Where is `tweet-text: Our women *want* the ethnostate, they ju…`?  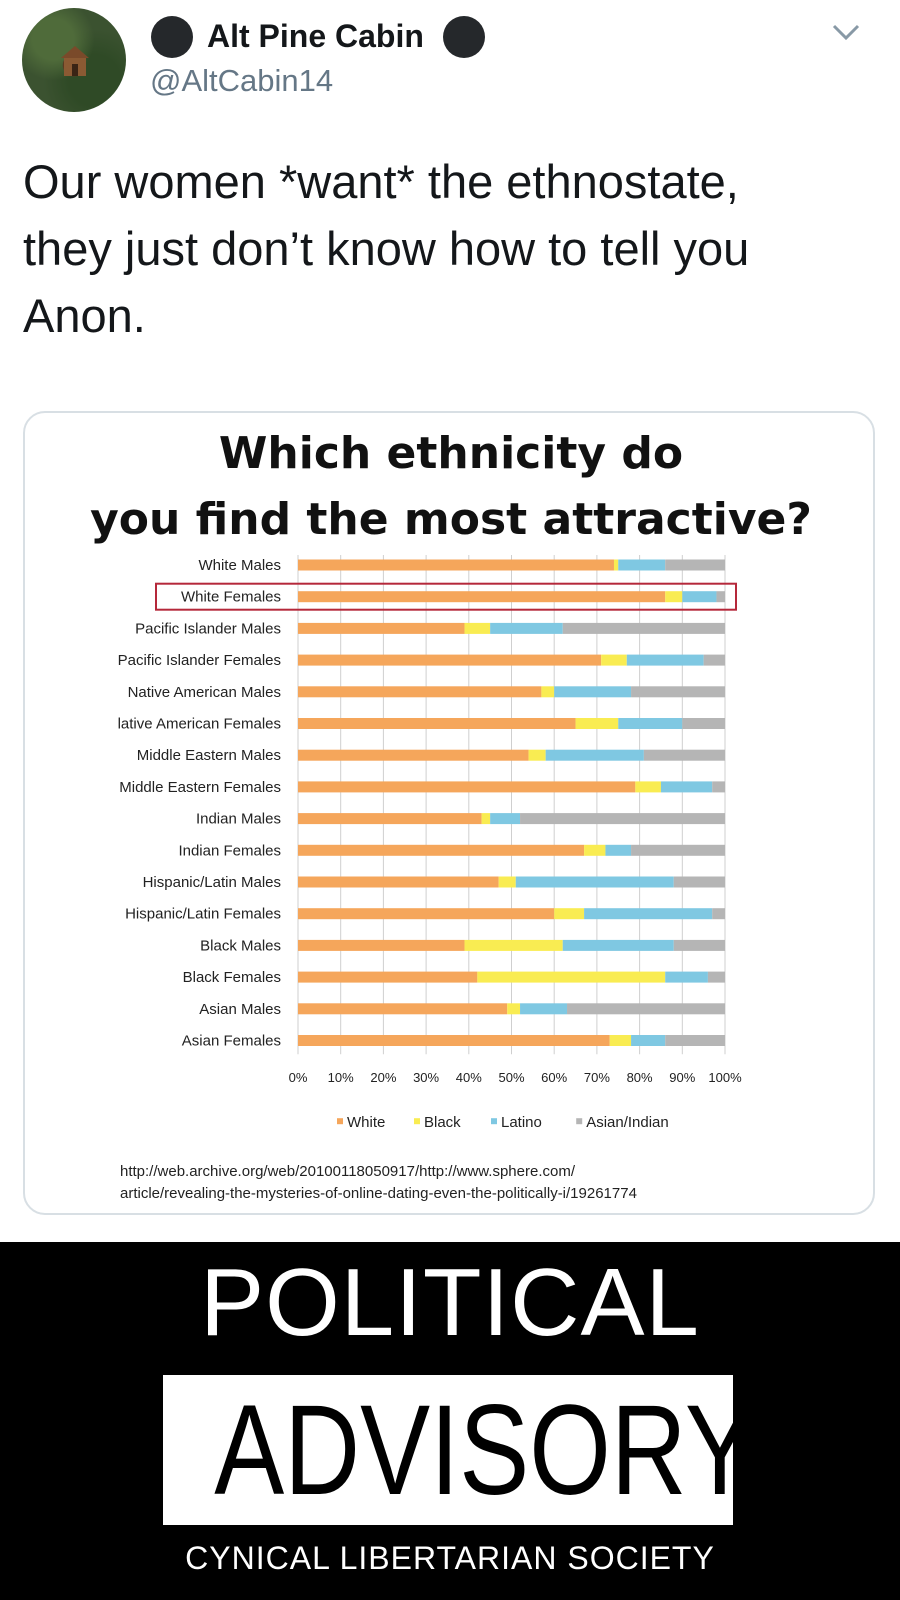 tweet-text: Our women *want* the ethnostate, they ju… is located at coordinates (453, 248).